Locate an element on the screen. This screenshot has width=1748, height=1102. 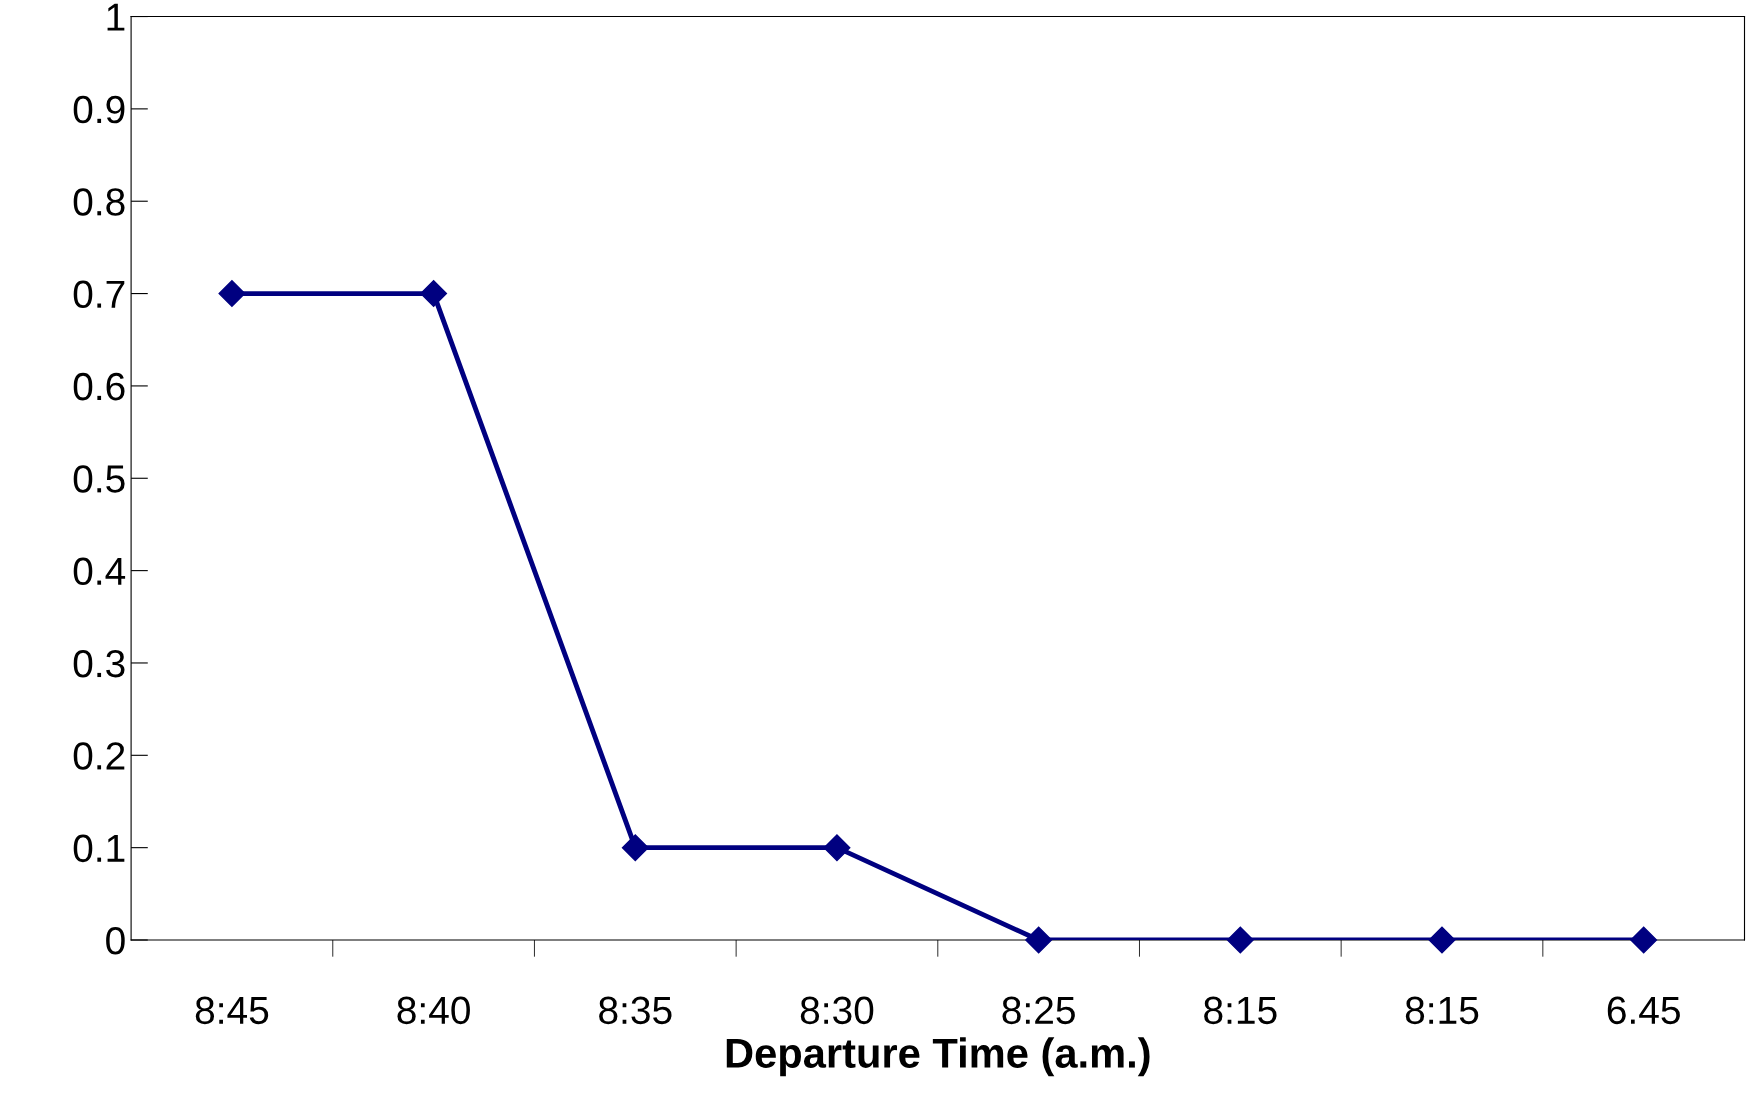
y-tick-label: 1 is located at coordinates (116, 17).